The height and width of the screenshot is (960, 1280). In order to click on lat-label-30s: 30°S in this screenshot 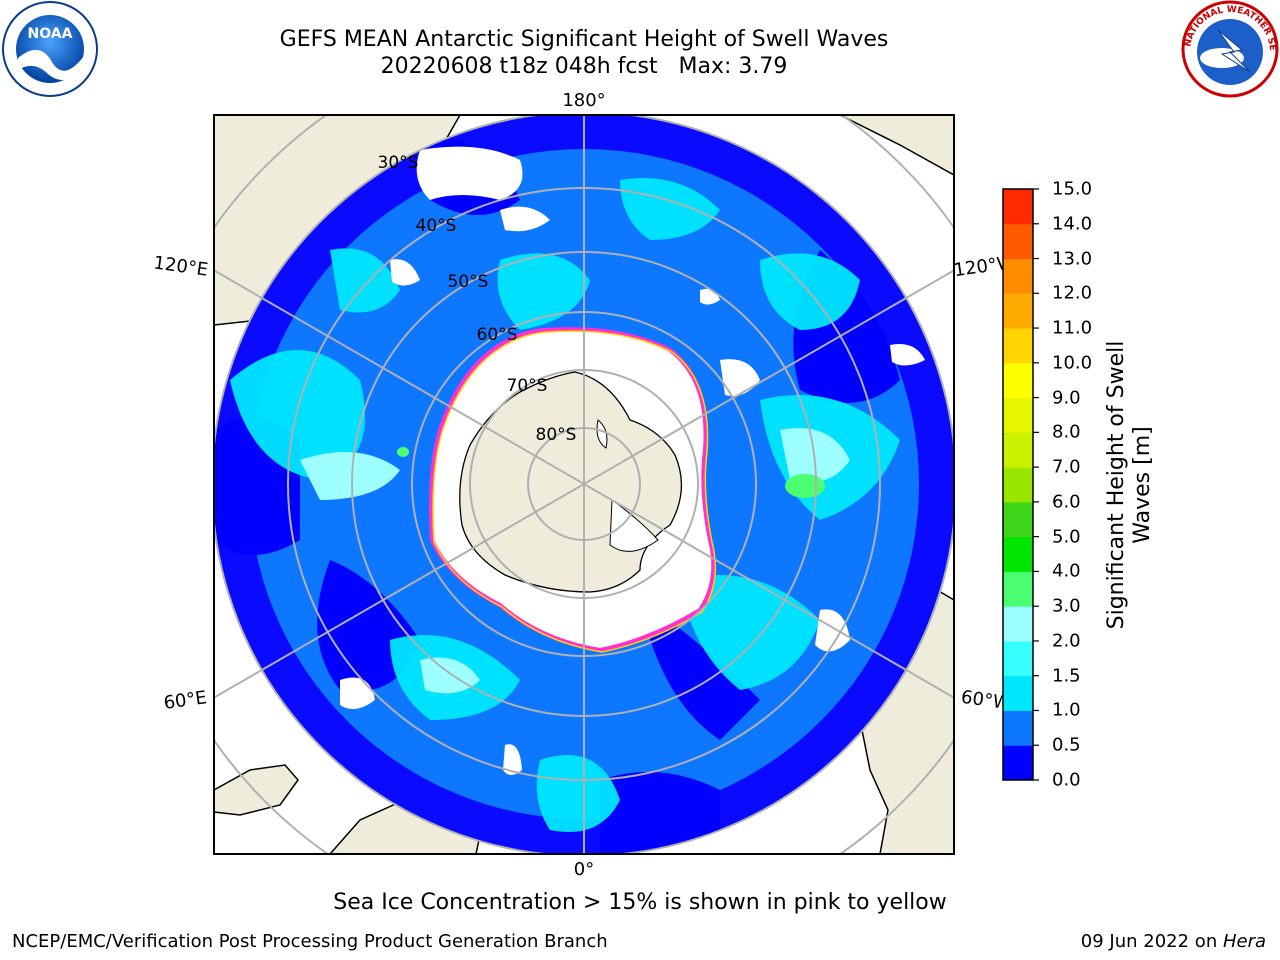, I will do `click(398, 163)`.